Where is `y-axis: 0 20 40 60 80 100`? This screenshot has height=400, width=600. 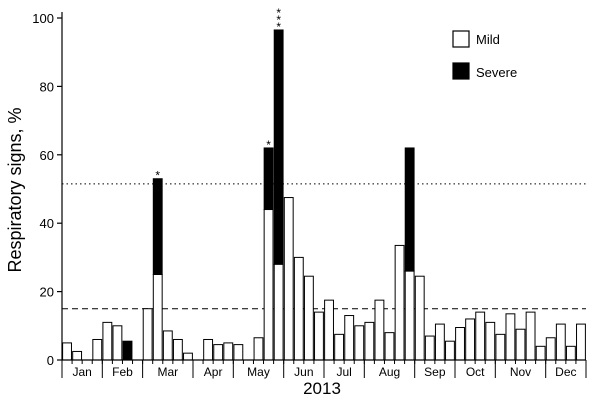
y-axis: 0 20 40 60 80 100 is located at coordinates (47, 189).